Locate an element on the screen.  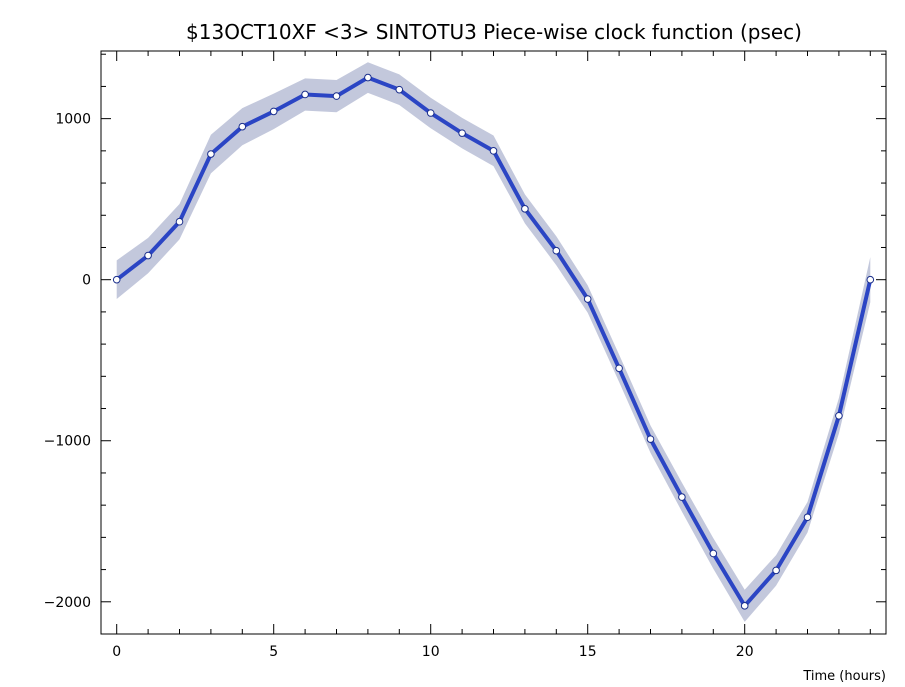
x-axis-label: Time (hours) is located at coordinates (844, 676).